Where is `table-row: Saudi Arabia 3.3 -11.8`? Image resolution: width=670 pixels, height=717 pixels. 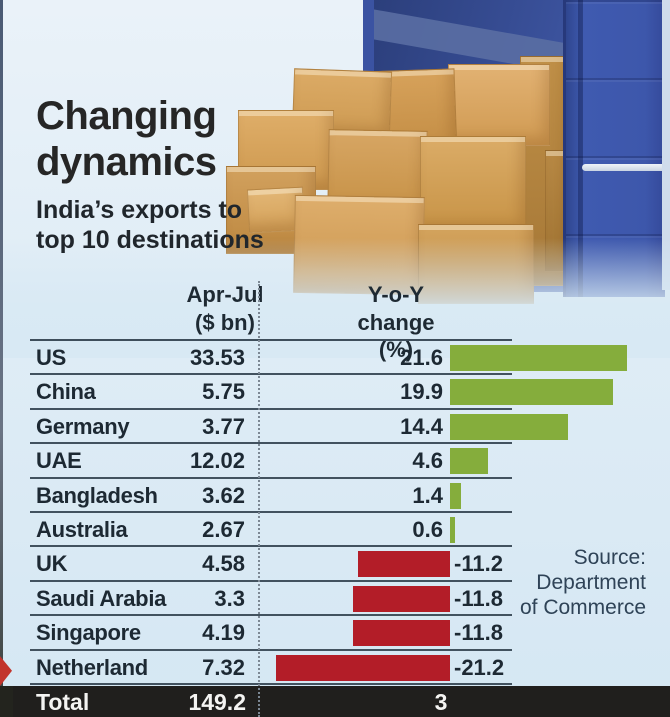 table-row: Saudi Arabia 3.3 -11.8 is located at coordinates (335, 599).